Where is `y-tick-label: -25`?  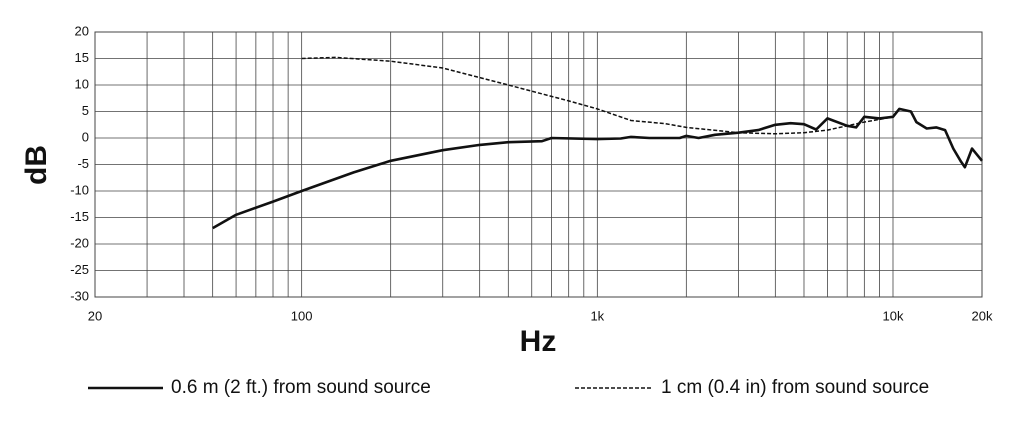
y-tick-label: -25 is located at coordinates (79, 269).